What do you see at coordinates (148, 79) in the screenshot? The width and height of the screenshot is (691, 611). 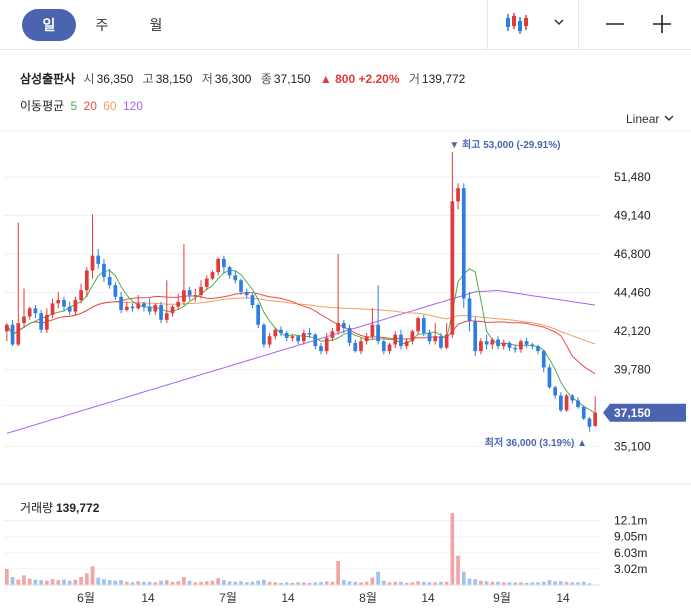 I see `high-label: 고` at bounding box center [148, 79].